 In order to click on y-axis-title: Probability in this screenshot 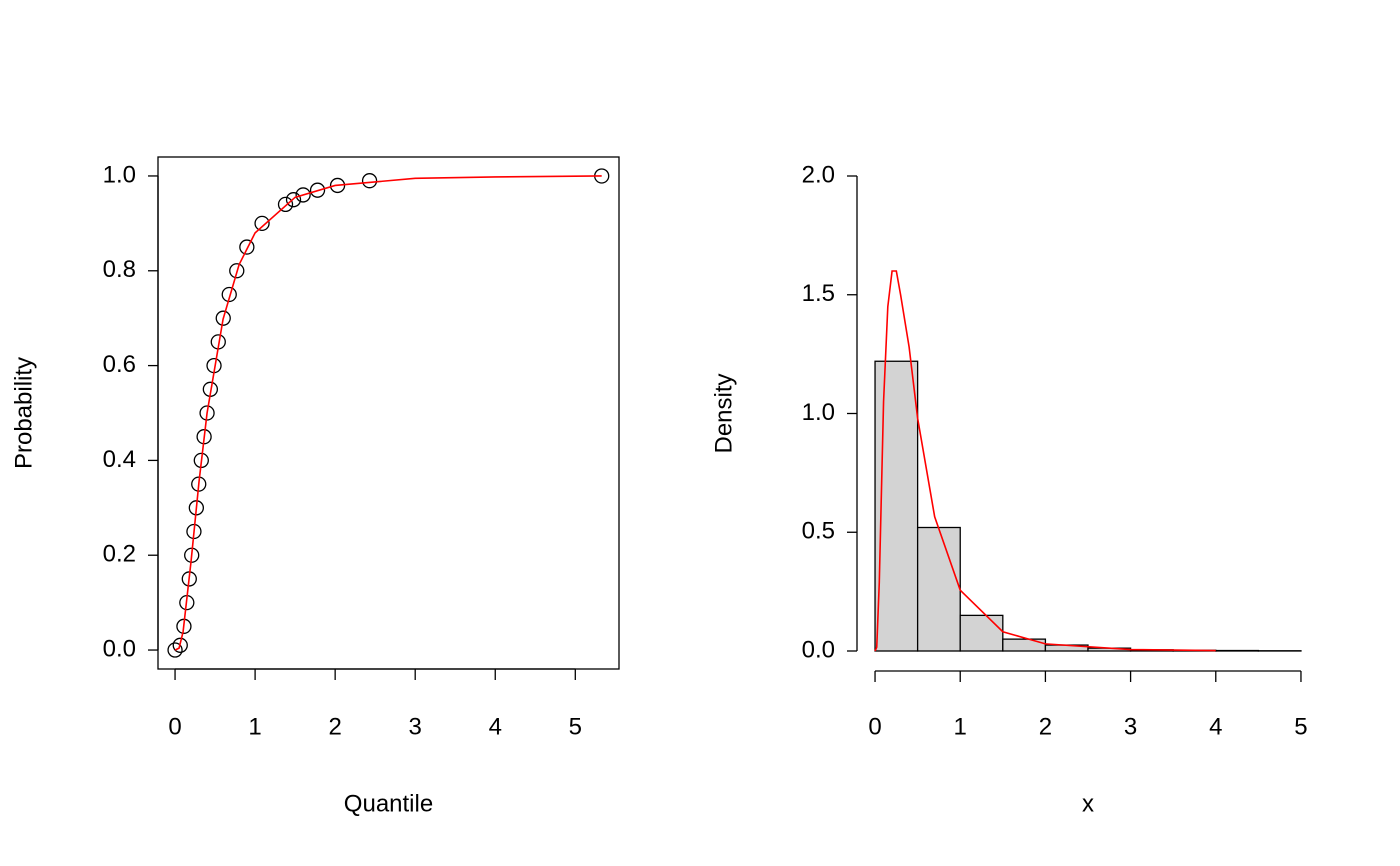, I will do `click(23, 413)`.